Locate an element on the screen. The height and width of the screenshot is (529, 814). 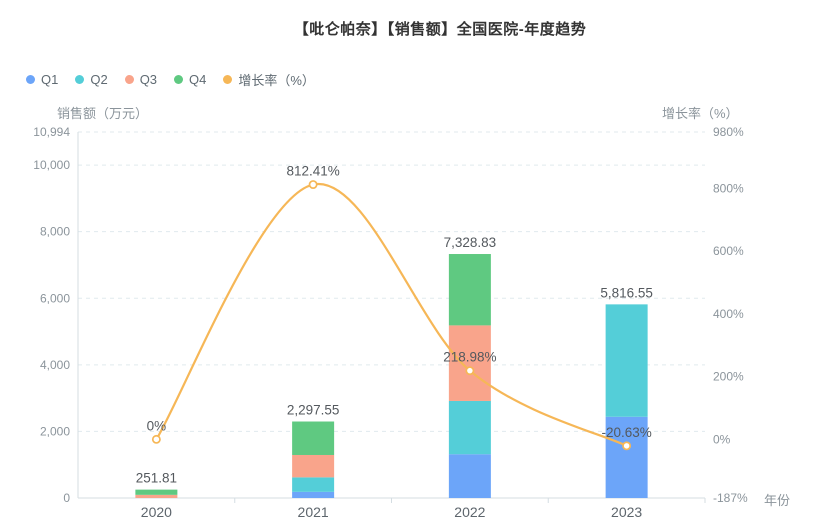
right-tick-label: -187% is located at coordinates (730, 498).